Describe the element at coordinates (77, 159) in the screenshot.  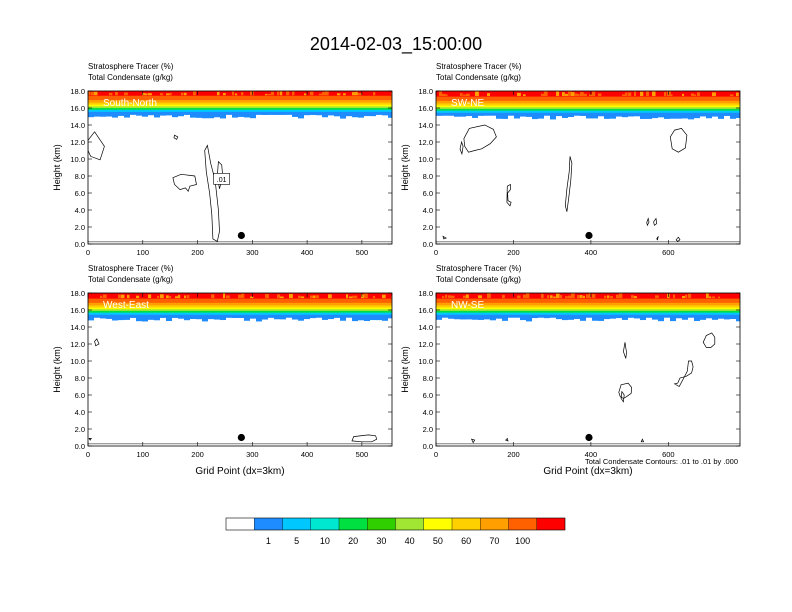
I see `y-tick-label: 10.0` at that location.